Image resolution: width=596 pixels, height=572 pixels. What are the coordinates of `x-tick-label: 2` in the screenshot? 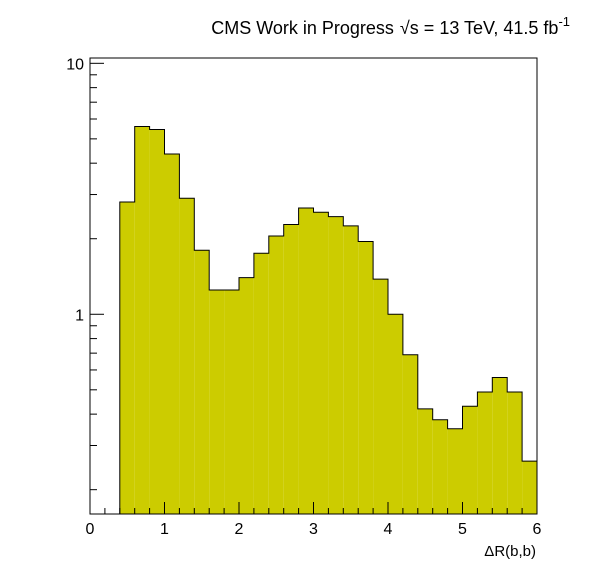 It's located at (239, 529).